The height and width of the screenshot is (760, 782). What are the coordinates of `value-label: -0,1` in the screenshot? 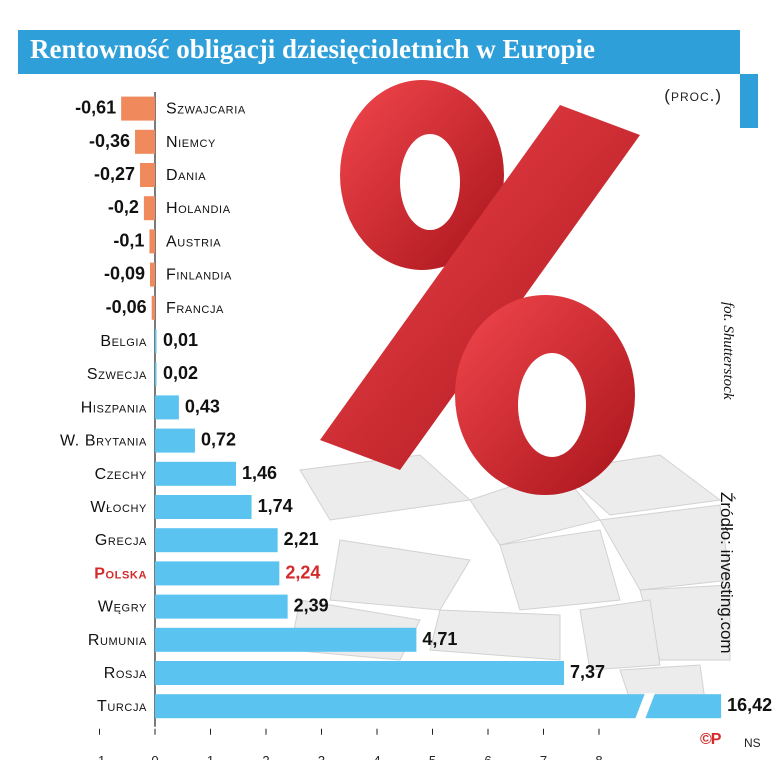 It's located at (128, 240).